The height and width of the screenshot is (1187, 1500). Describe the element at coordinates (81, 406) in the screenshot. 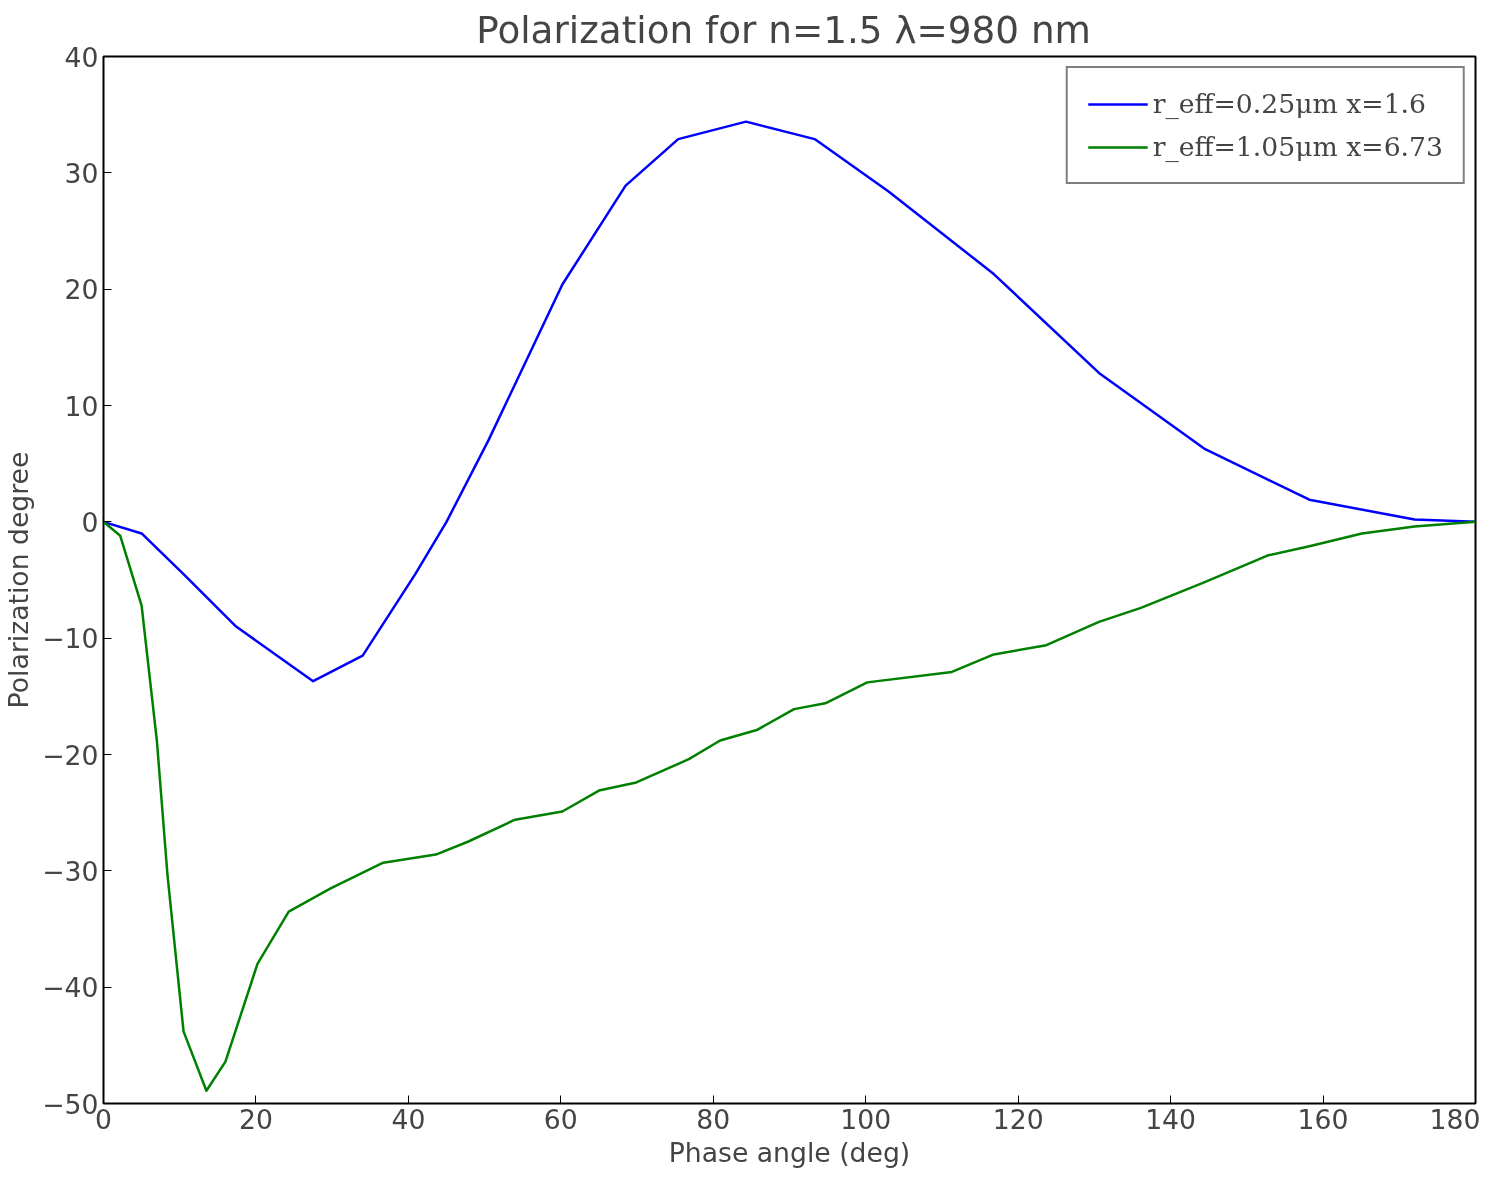

I see `y-tick-label: 10` at that location.